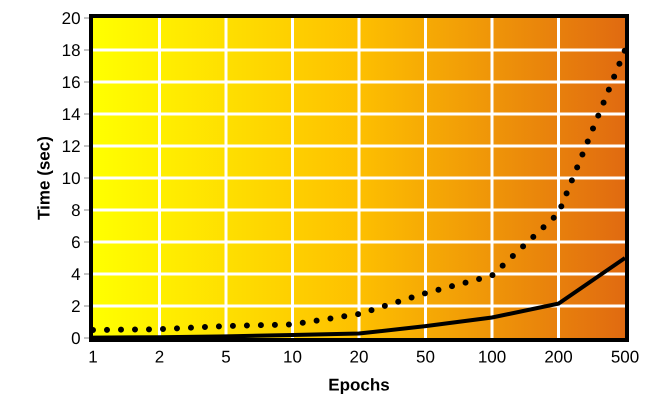 The image size is (659, 418). What do you see at coordinates (359, 356) in the screenshot?
I see `x-tick-label: 20` at bounding box center [359, 356].